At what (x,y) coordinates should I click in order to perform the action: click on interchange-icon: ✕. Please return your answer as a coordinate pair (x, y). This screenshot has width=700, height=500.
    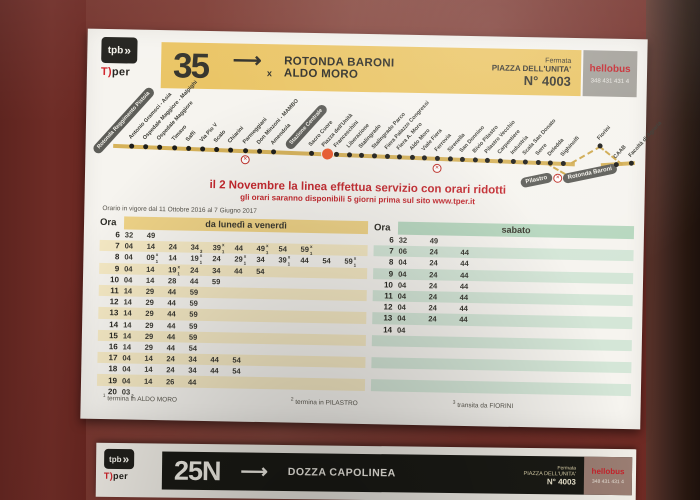
    Looking at the image, I should click on (558, 178).